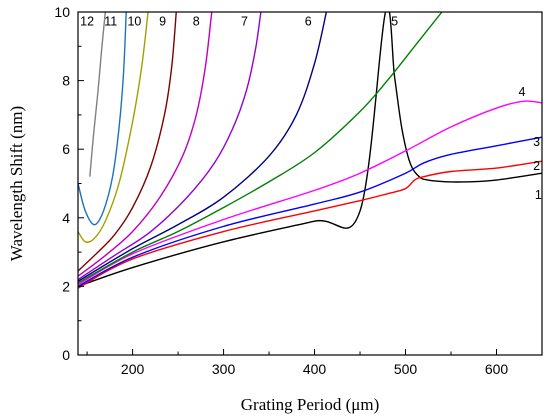 The width and height of the screenshot is (550, 417). What do you see at coordinates (224, 369) in the screenshot?
I see `x-tick-label: 300` at bounding box center [224, 369].